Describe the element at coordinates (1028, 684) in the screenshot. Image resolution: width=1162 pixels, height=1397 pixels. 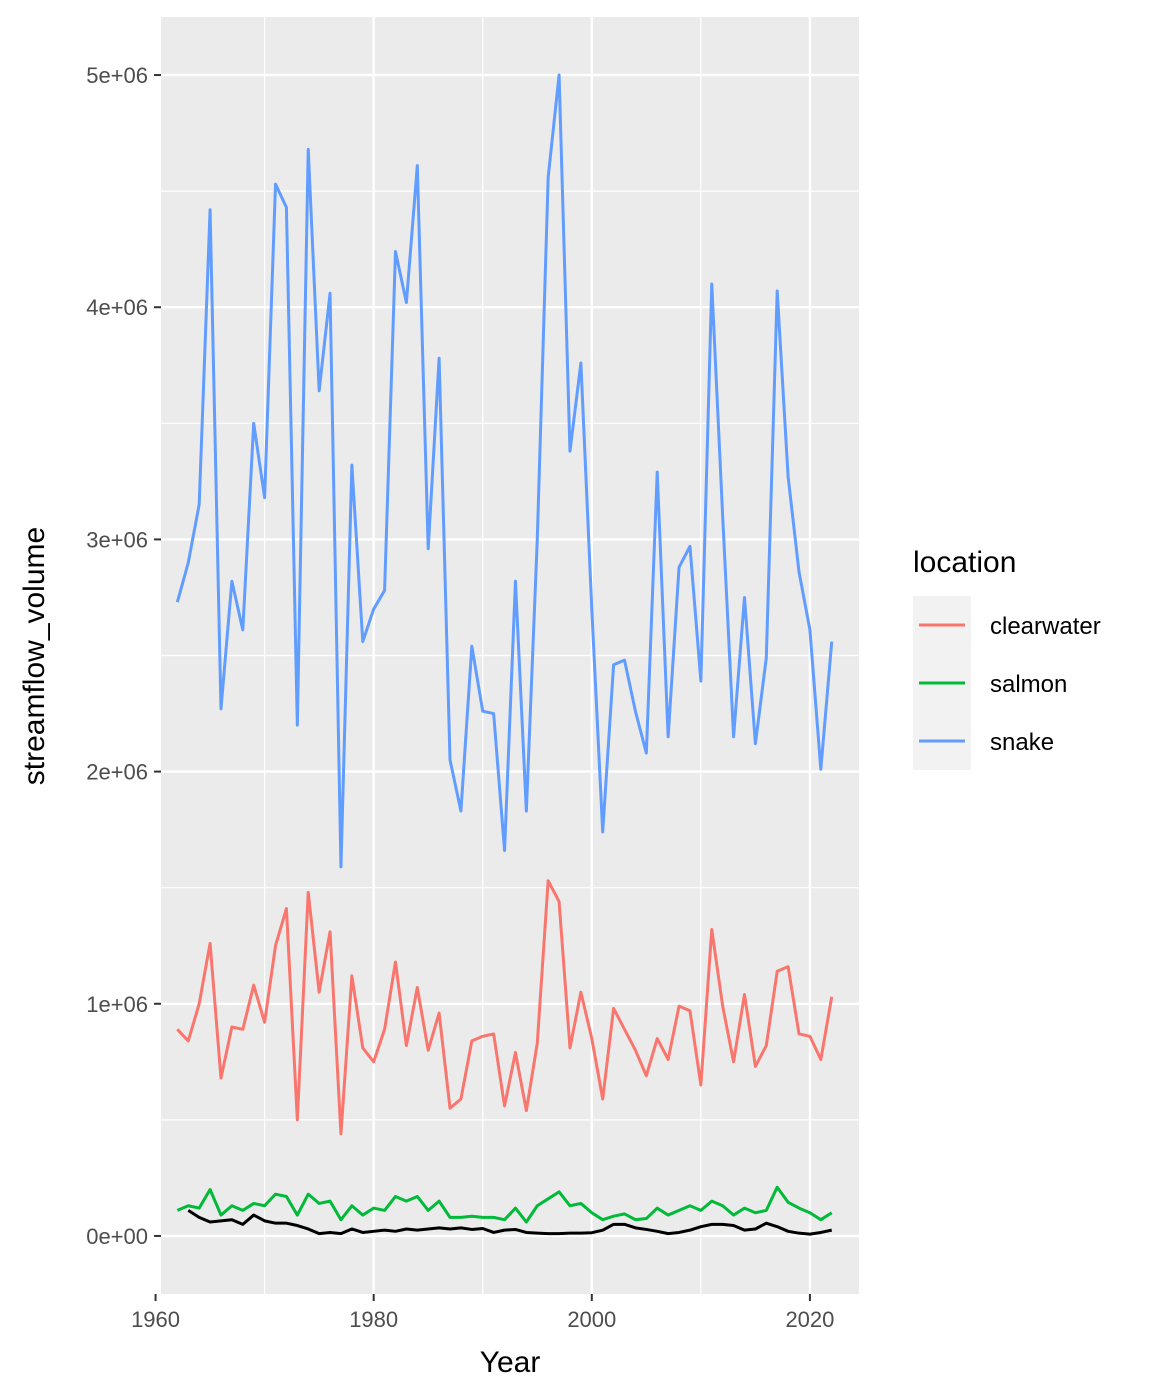
I see `legend-label: salmon` at that location.